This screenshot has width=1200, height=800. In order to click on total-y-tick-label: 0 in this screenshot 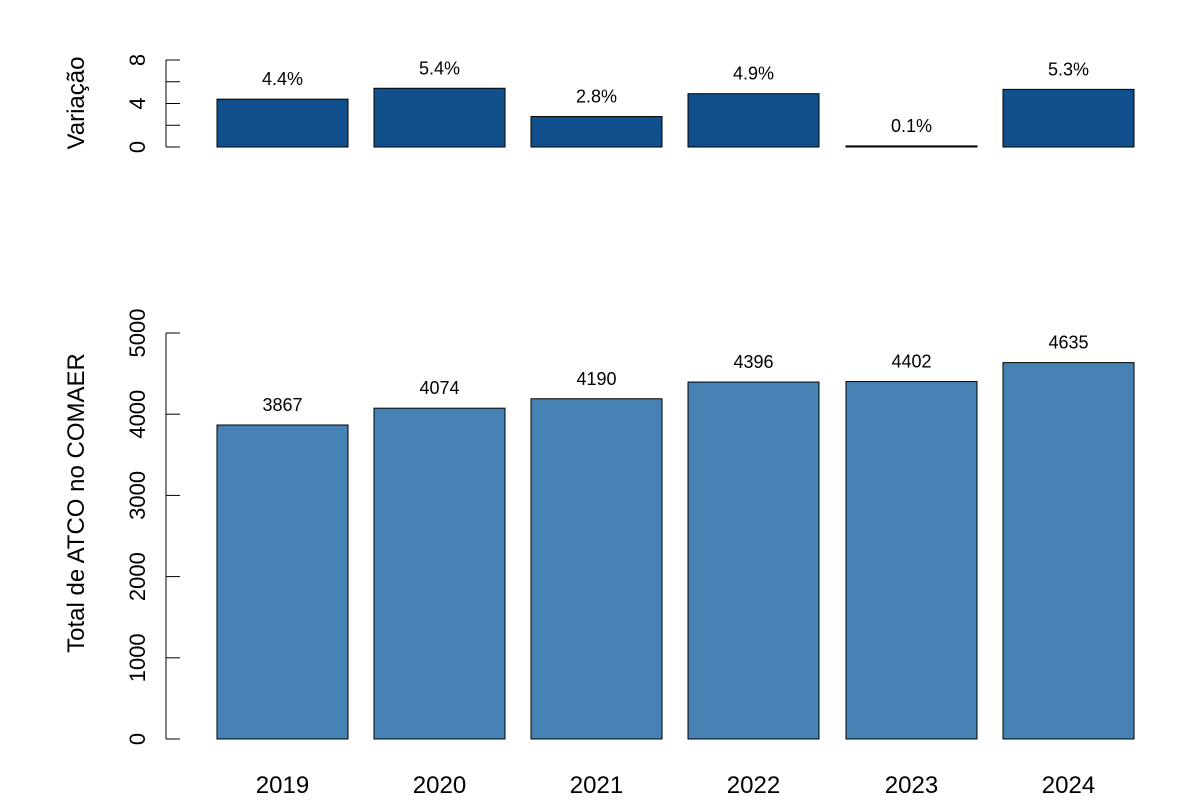, I will do `click(137, 739)`.